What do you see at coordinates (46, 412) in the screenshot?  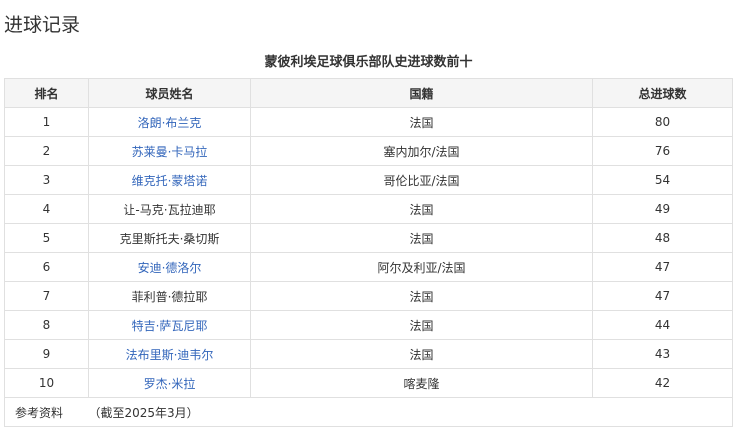 I see `references-label: 参考资料` at bounding box center [46, 412].